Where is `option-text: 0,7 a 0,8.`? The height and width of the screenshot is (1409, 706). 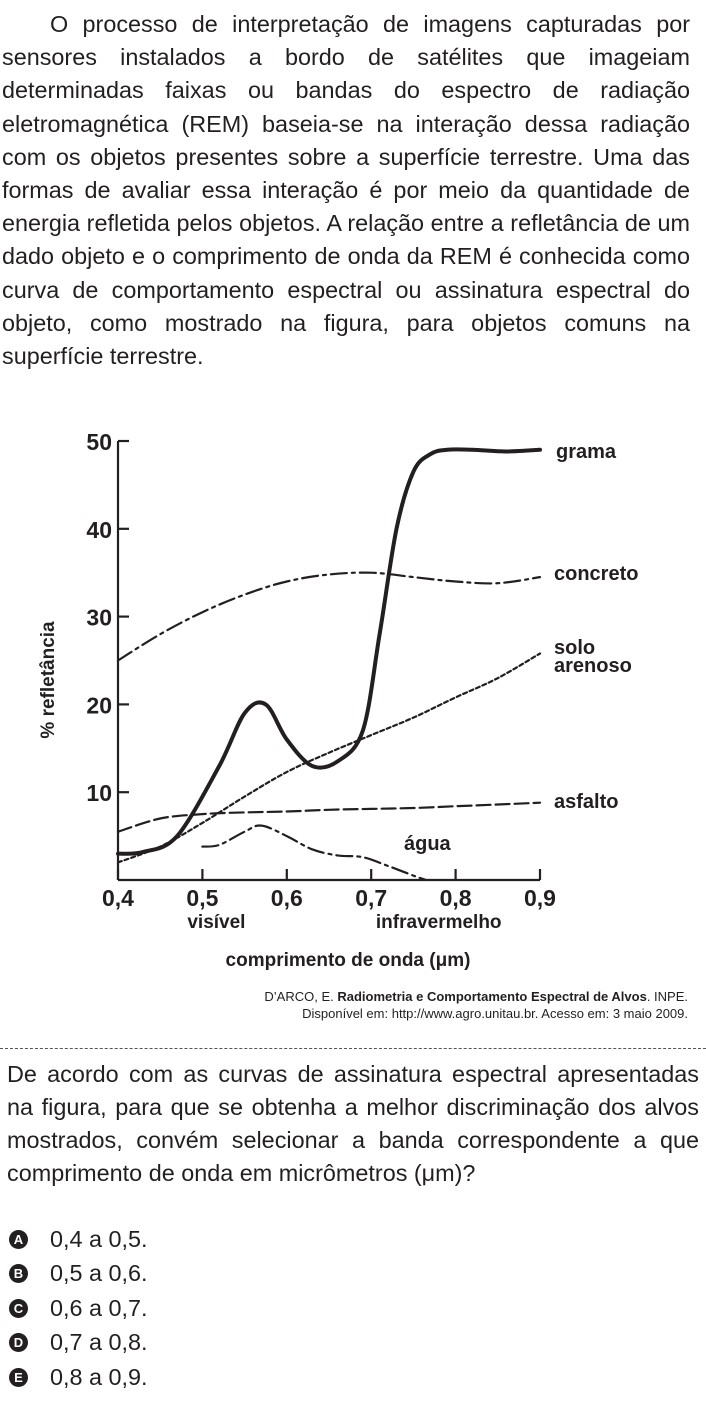 option-text: 0,7 a 0,8. is located at coordinates (99, 1342).